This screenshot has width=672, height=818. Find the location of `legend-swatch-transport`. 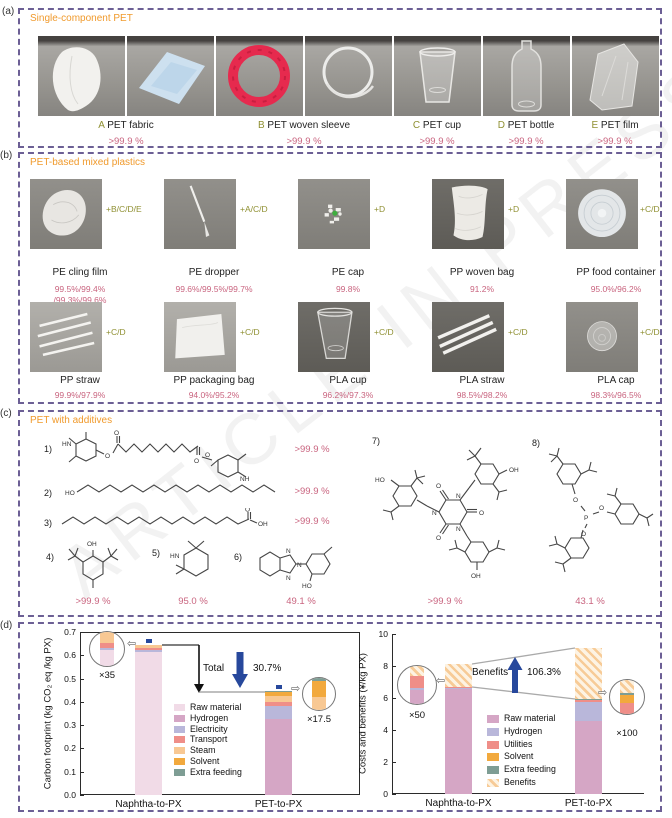

legend-swatch-transport is located at coordinates (179, 740).